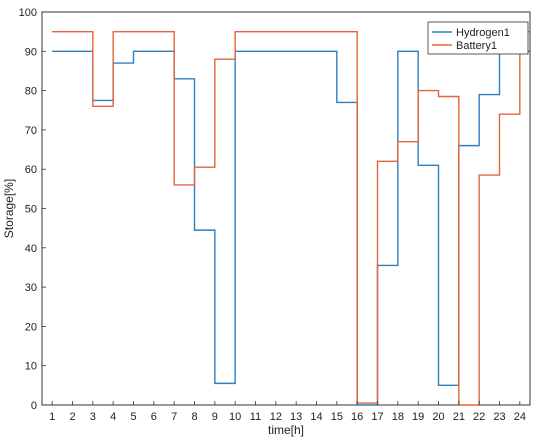 This screenshot has width=550, height=441. Describe the element at coordinates (459, 417) in the screenshot. I see `x-tick-label: 21` at that location.